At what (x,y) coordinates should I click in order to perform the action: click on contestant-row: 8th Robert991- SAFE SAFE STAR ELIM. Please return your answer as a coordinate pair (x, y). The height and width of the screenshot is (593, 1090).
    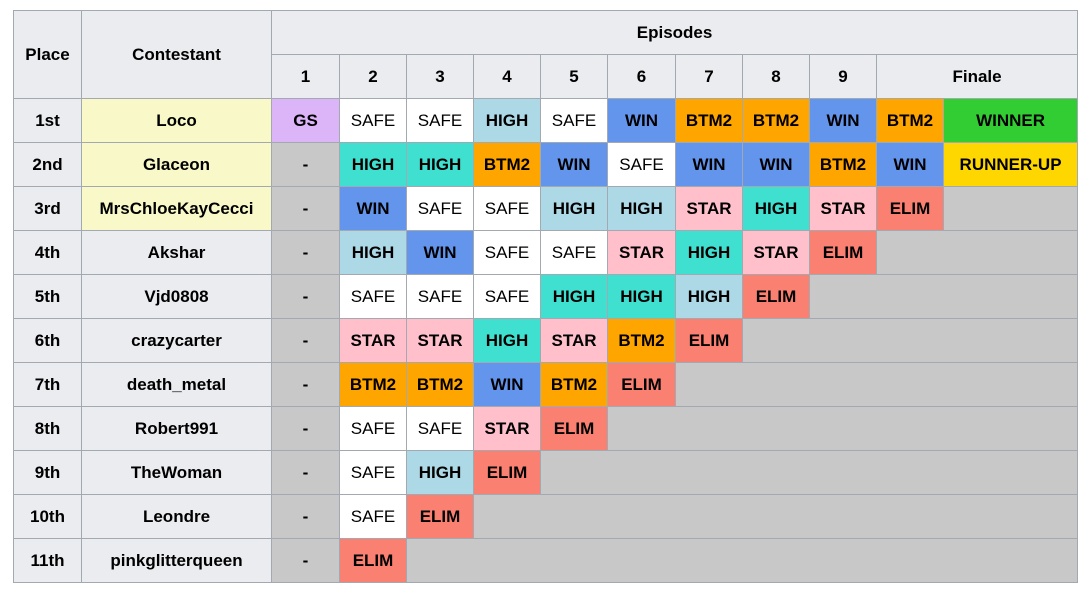
    Looking at the image, I should click on (546, 428).